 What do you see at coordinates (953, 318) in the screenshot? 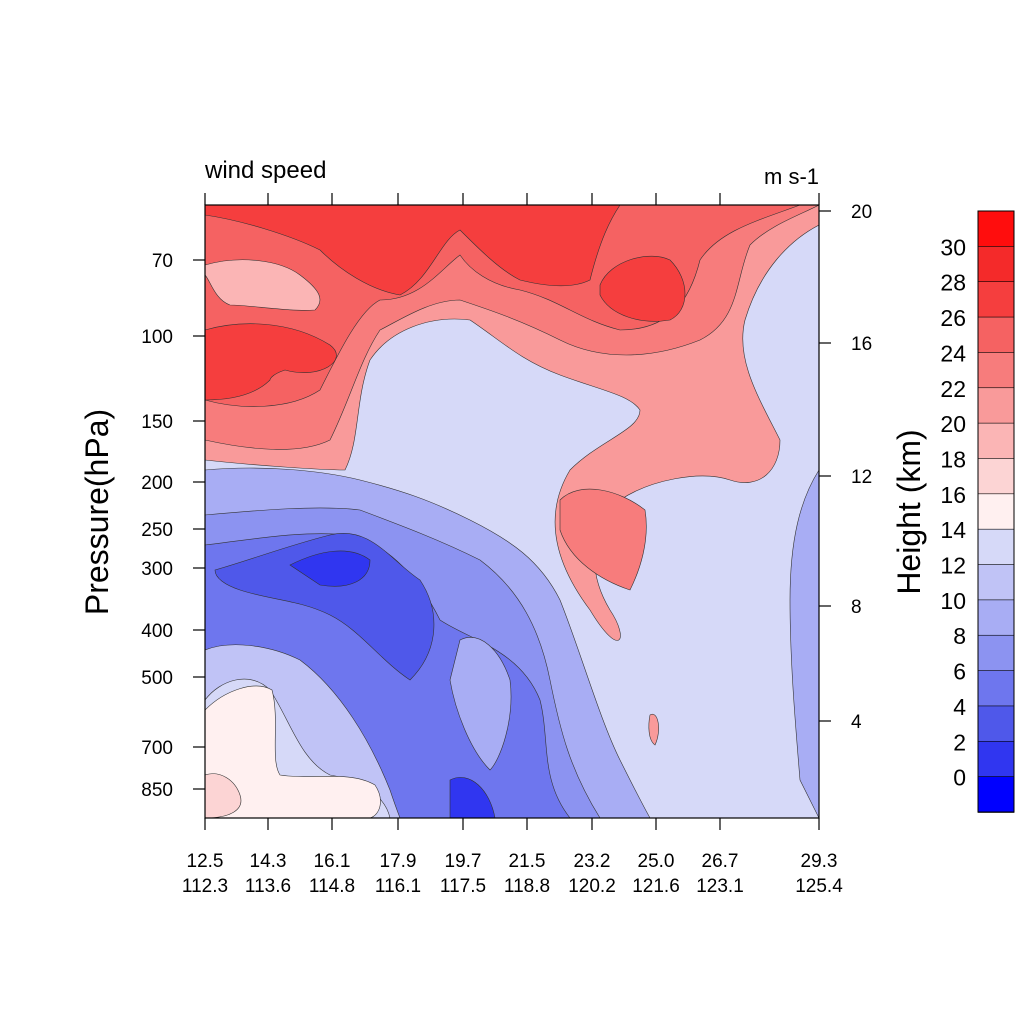
I see `colorbar-label: 26` at bounding box center [953, 318].